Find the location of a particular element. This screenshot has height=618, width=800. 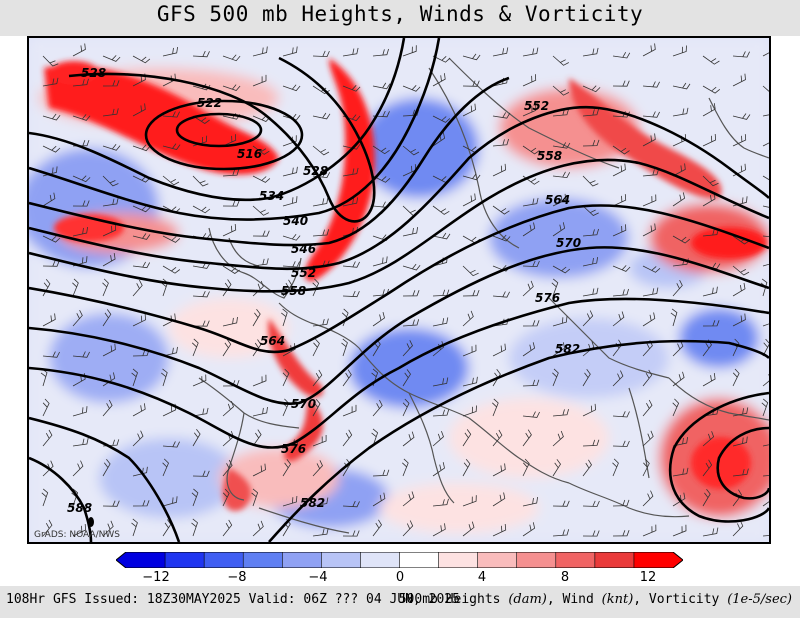

colorbar-label-12: 12 is located at coordinates (648, 577).